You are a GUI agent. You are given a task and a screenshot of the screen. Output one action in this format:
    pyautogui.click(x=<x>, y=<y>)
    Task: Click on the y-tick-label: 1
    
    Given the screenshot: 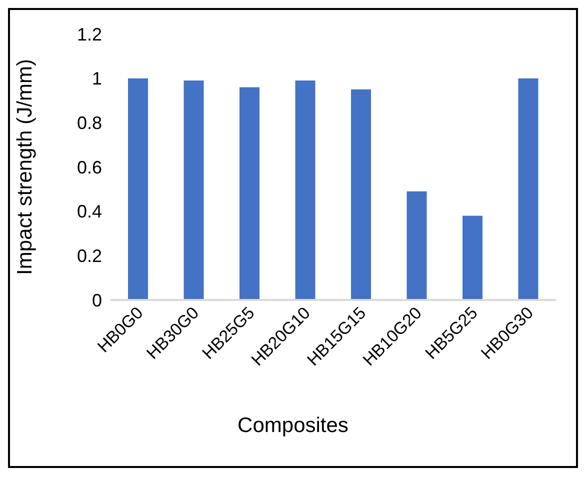 What is the action you would take?
    pyautogui.click(x=97, y=78)
    